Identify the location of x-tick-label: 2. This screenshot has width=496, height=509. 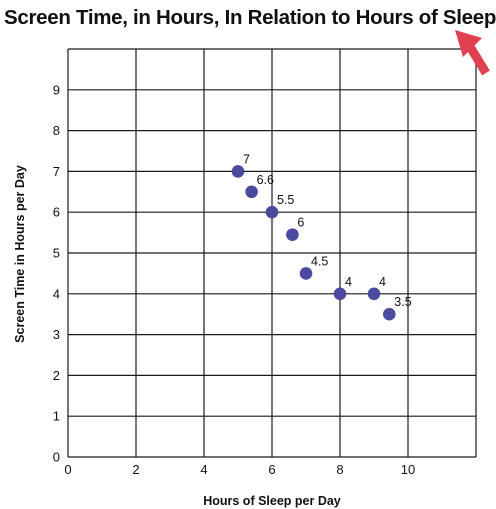
(135, 469).